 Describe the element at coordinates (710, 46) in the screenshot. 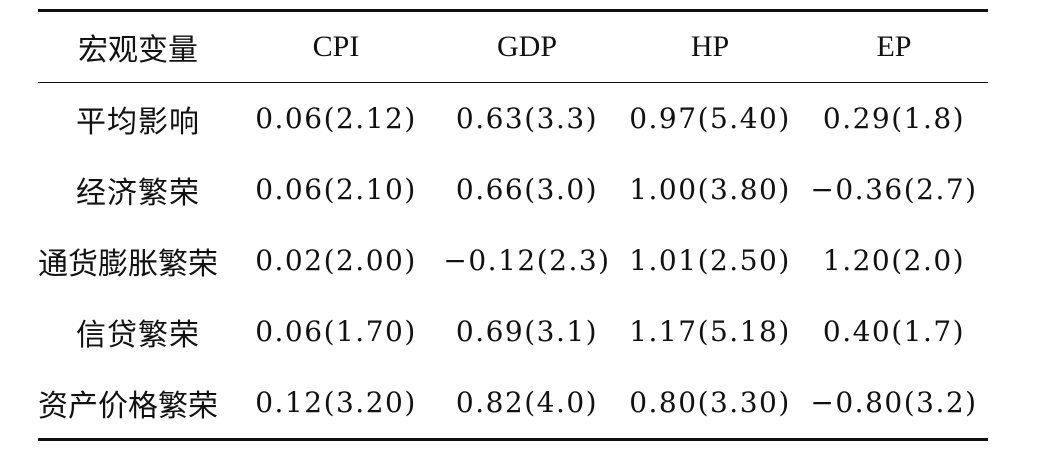

I see `header-cell-hp: HP` at that location.